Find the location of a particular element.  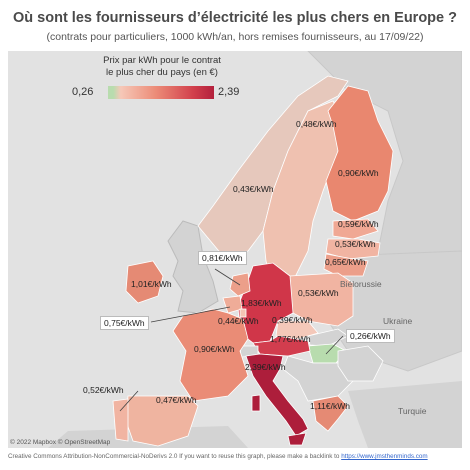

label-sweden: 0,48€/kWh is located at coordinates (316, 124).